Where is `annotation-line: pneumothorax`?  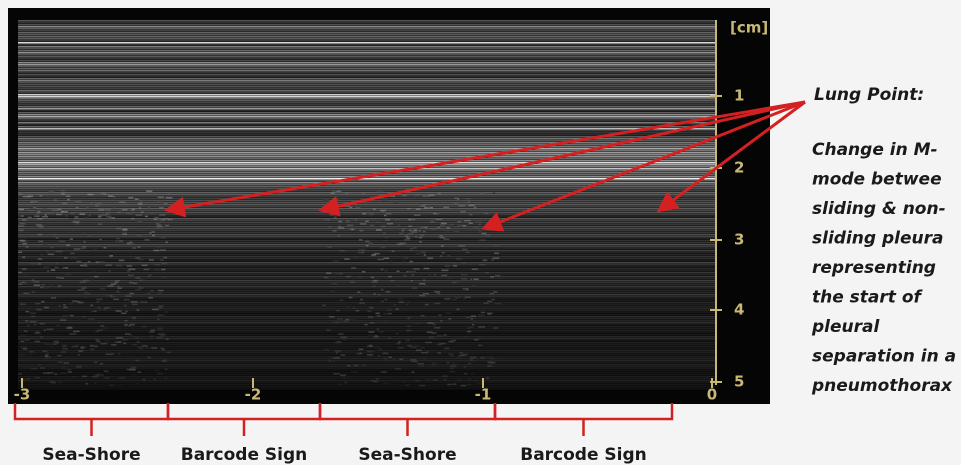 annotation-line: pneumothorax is located at coordinates (882, 386).